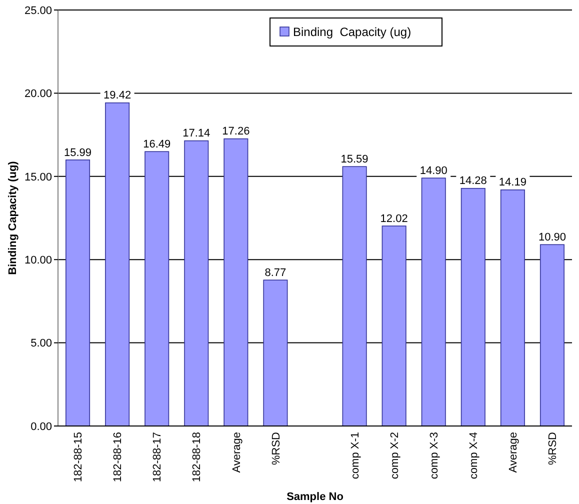  Describe the element at coordinates (315, 497) in the screenshot. I see `x-axis-title: Sample No` at that location.